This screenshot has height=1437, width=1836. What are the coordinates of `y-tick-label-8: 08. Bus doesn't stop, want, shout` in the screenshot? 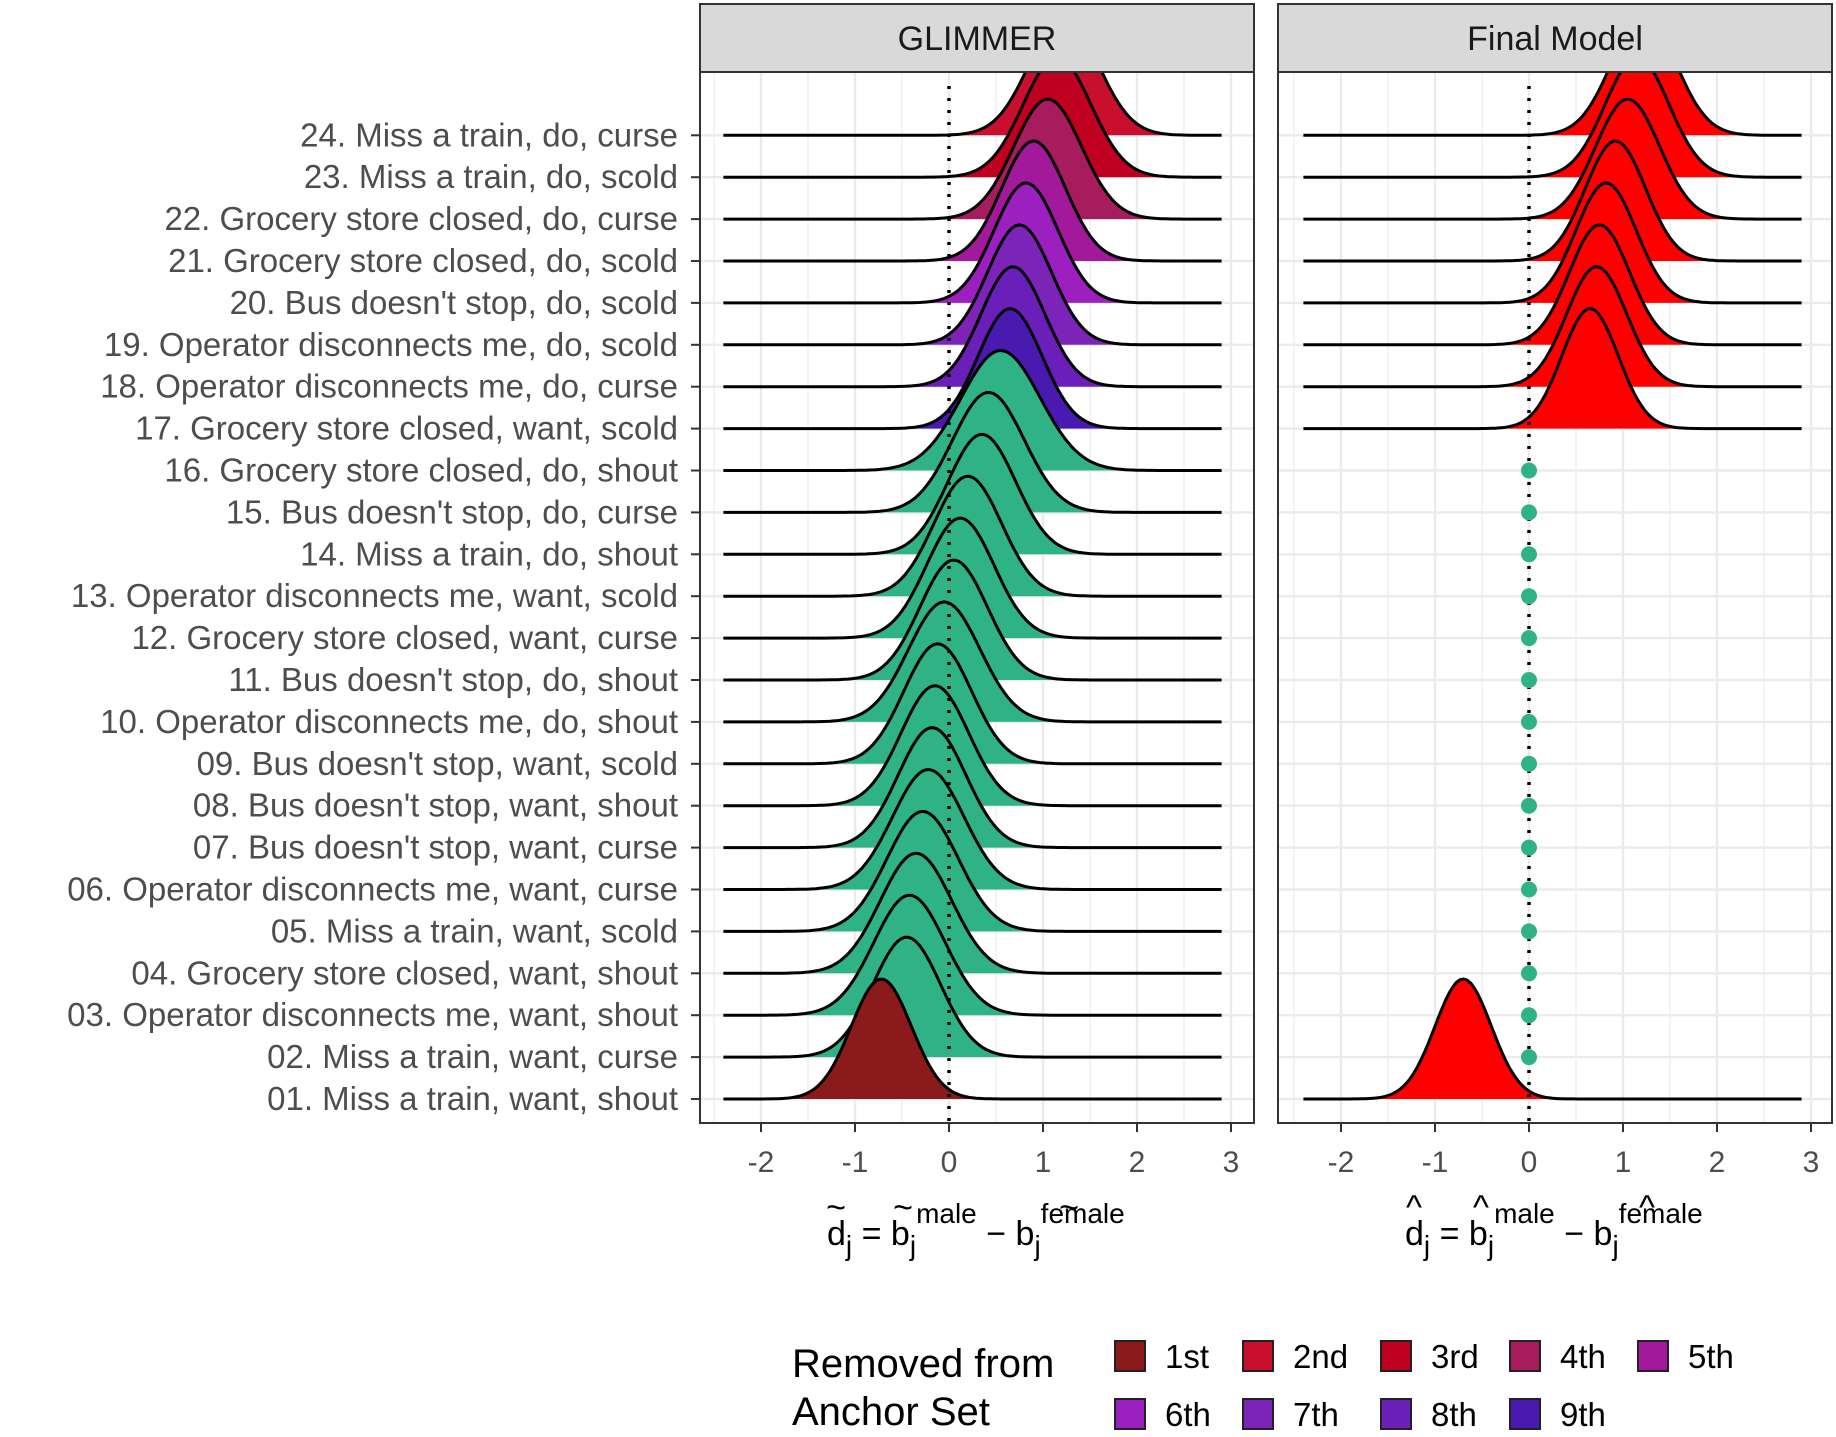 It's located at (435, 805).